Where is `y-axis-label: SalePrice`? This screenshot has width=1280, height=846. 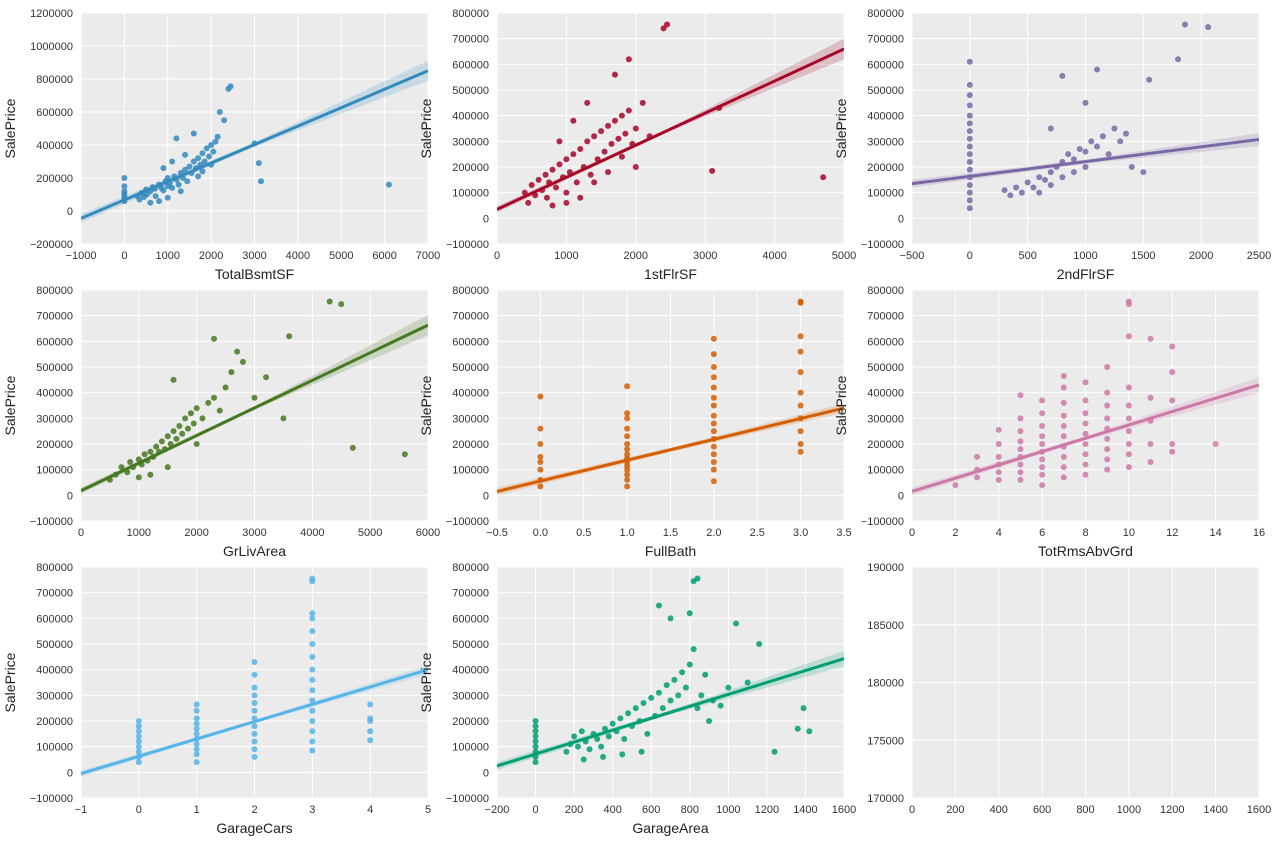
y-axis-label: SalePrice is located at coordinates (10, 405).